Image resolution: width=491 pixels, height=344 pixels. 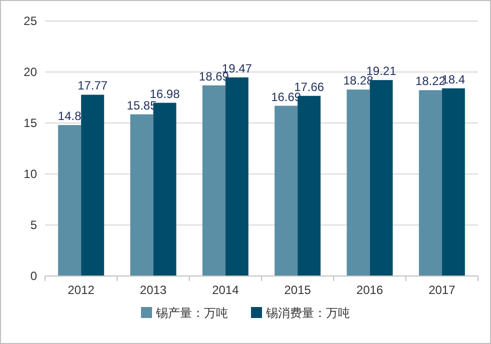 I want to click on x-tick-label: 2013, so click(x=153, y=290).